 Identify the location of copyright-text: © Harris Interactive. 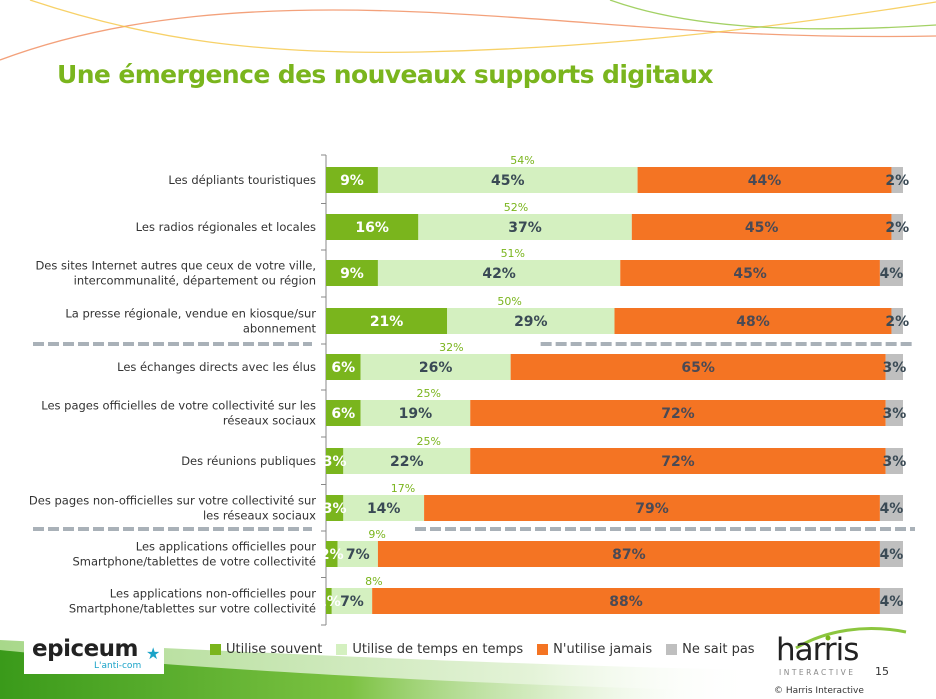
(819, 691).